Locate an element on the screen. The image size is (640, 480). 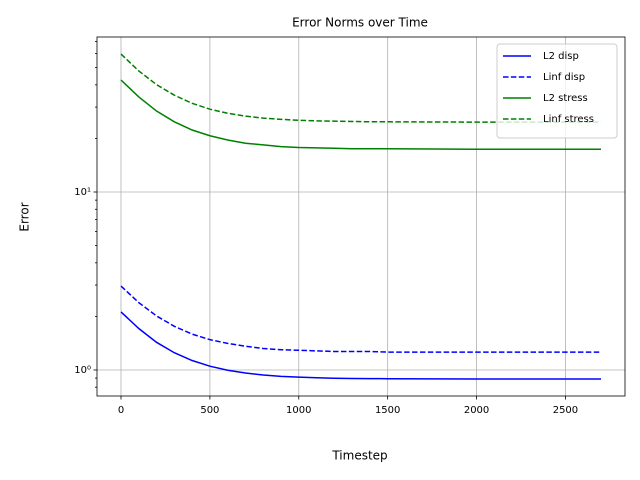
legend-label: L2 stress is located at coordinates (565, 98).